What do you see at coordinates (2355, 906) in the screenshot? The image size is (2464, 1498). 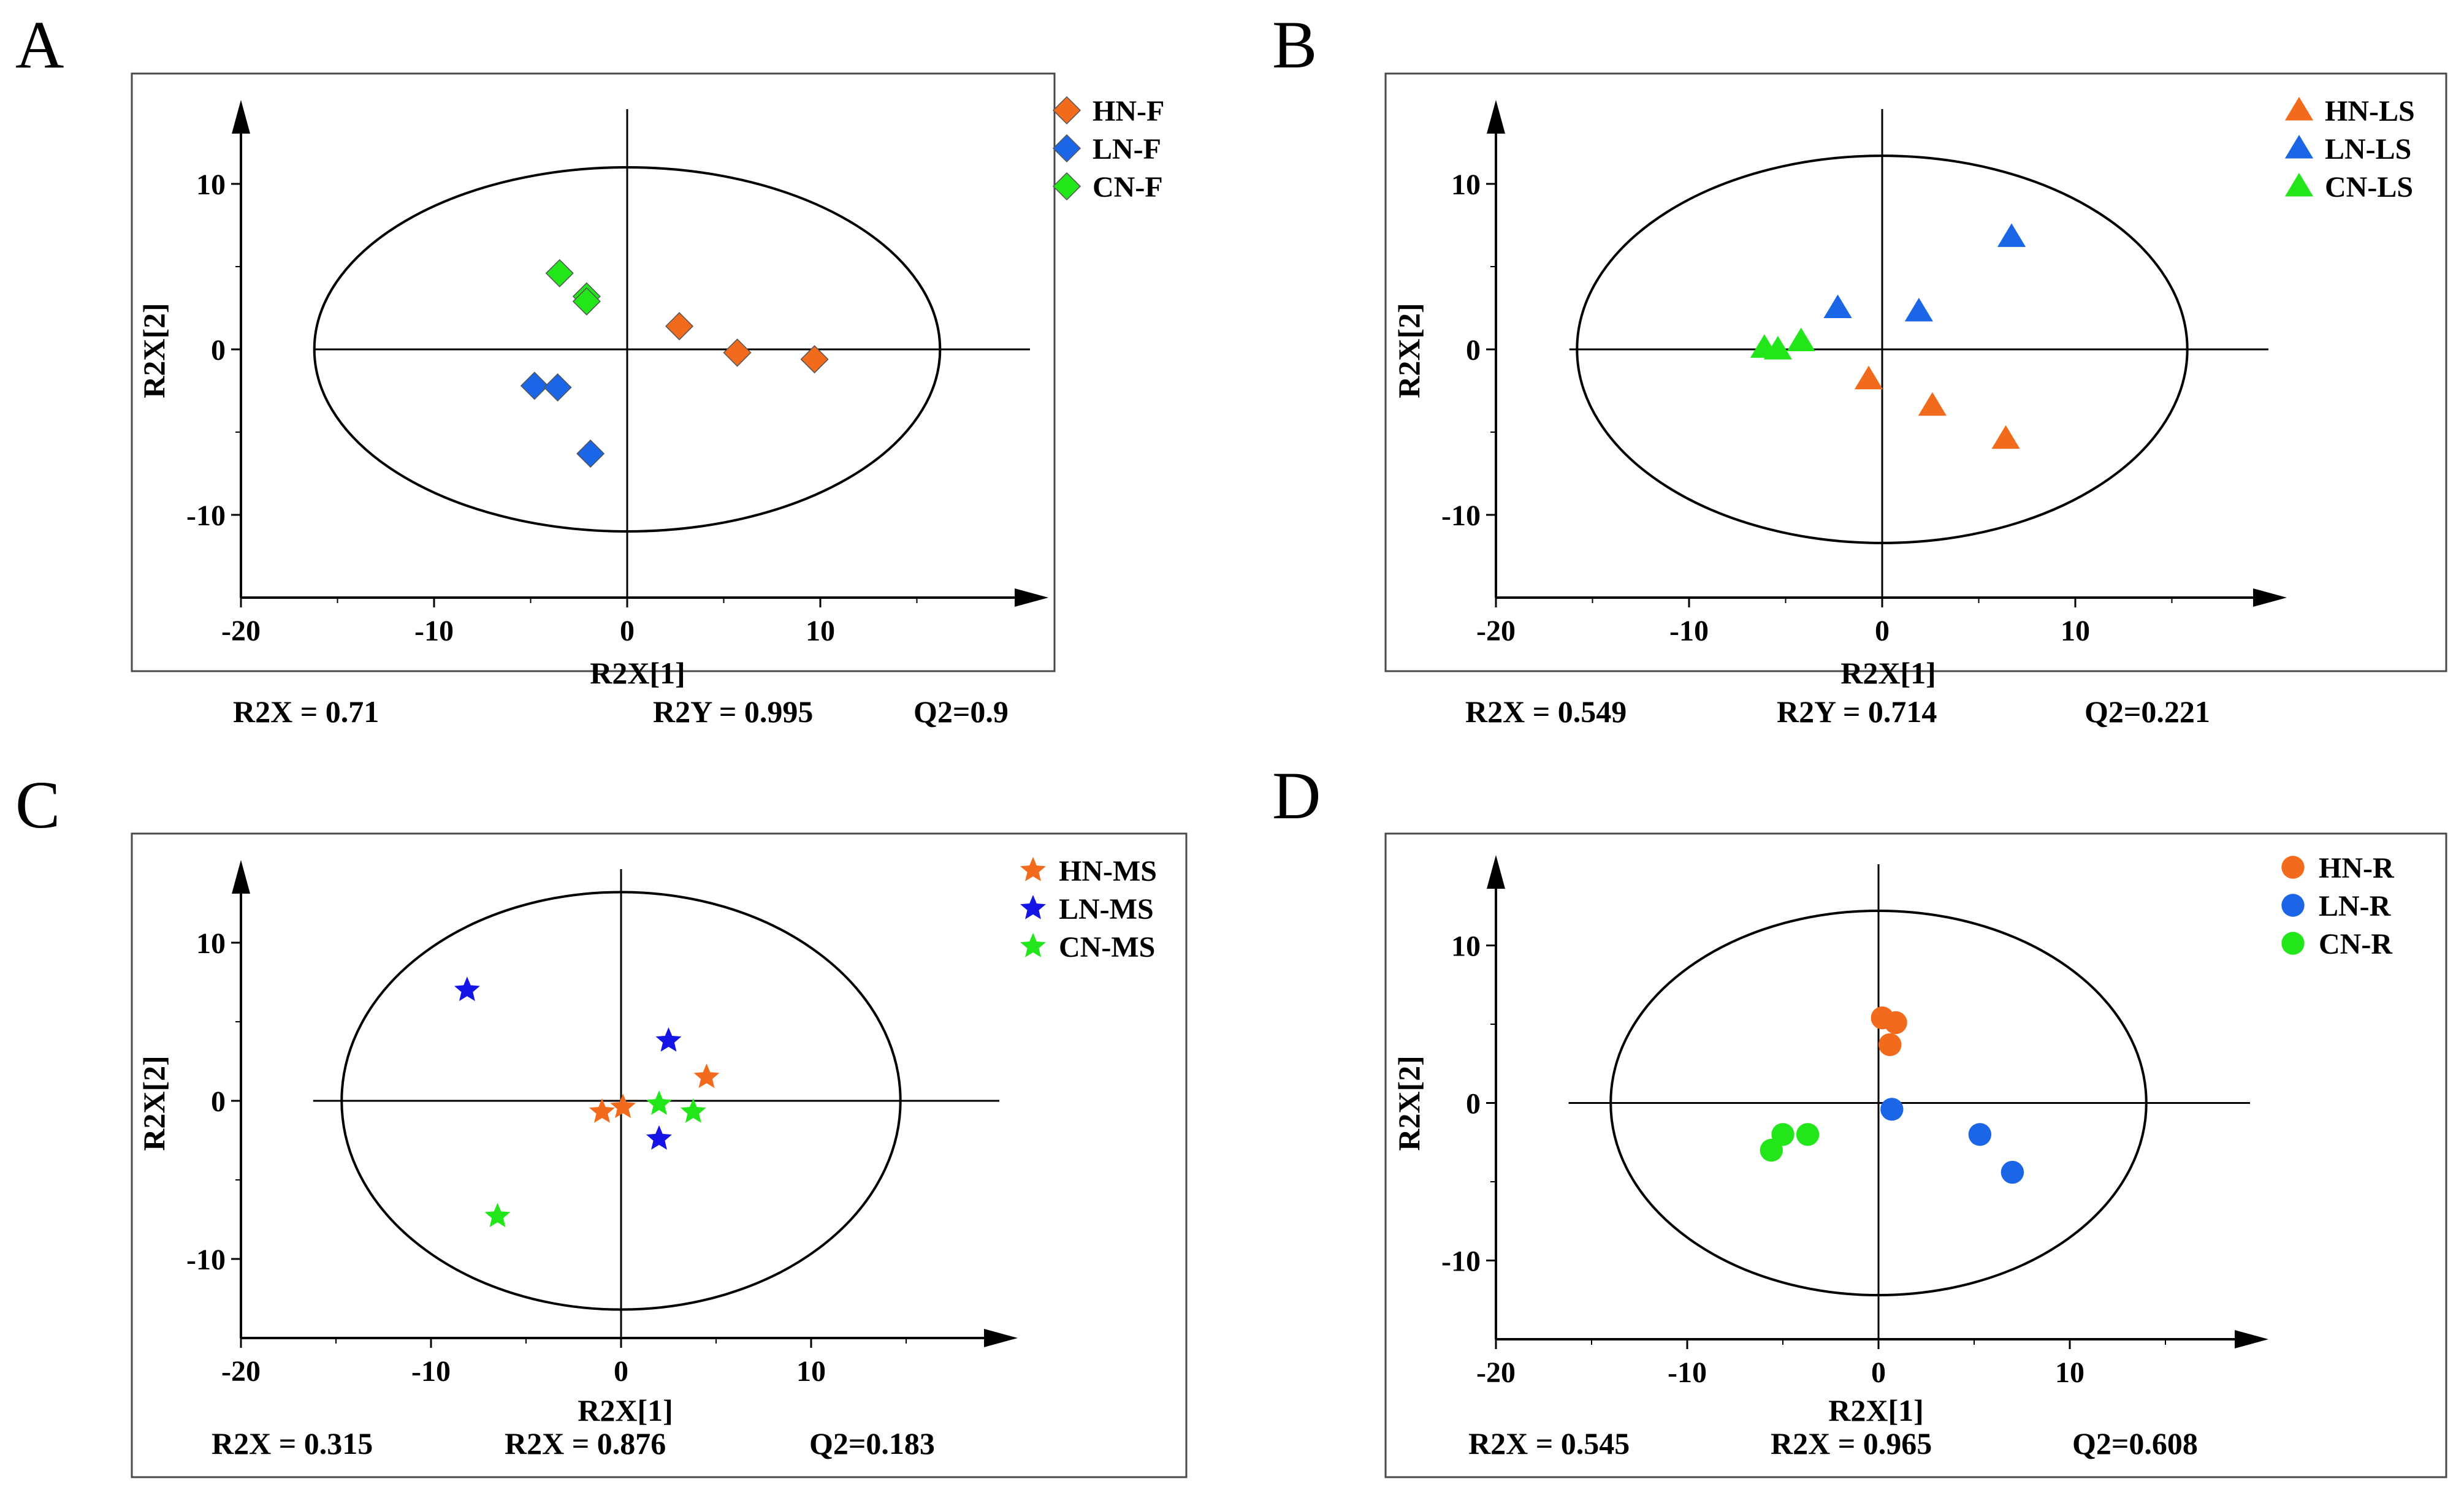 I see `legend-label: LN-R` at bounding box center [2355, 906].